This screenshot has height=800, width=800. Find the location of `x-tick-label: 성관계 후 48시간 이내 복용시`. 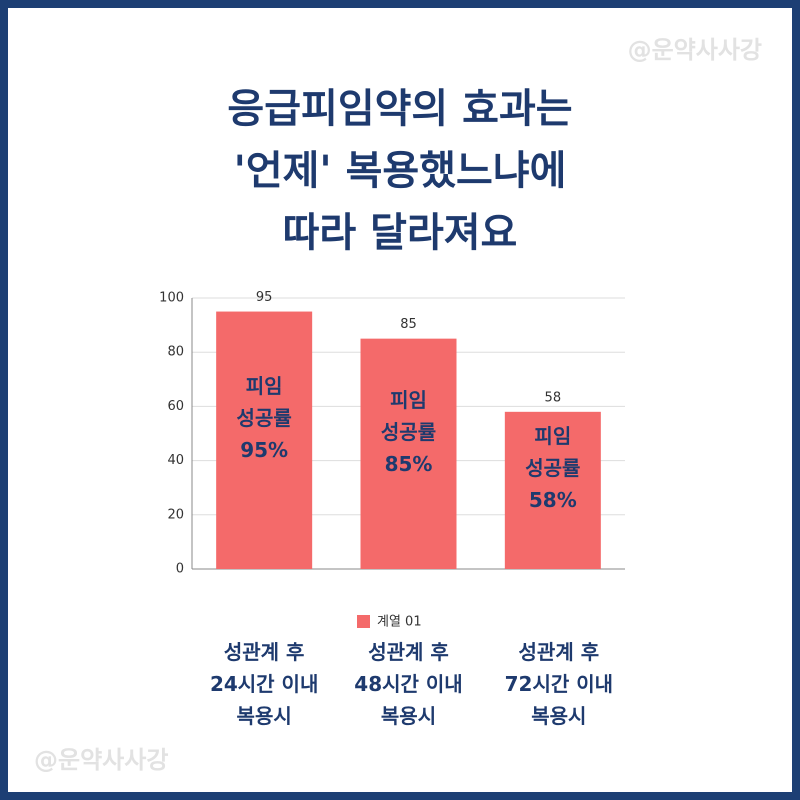

x-tick-label: 성관계 후 48시간 이내 복용시 is located at coordinates (408, 684).